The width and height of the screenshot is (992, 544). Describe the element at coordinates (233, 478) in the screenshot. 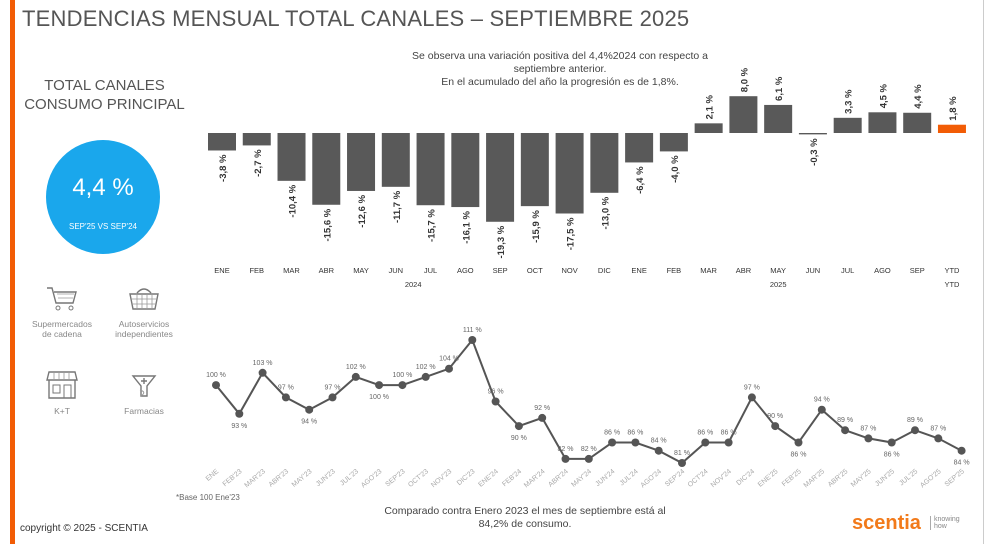

I see `x-tick-label: FEB'23` at that location.